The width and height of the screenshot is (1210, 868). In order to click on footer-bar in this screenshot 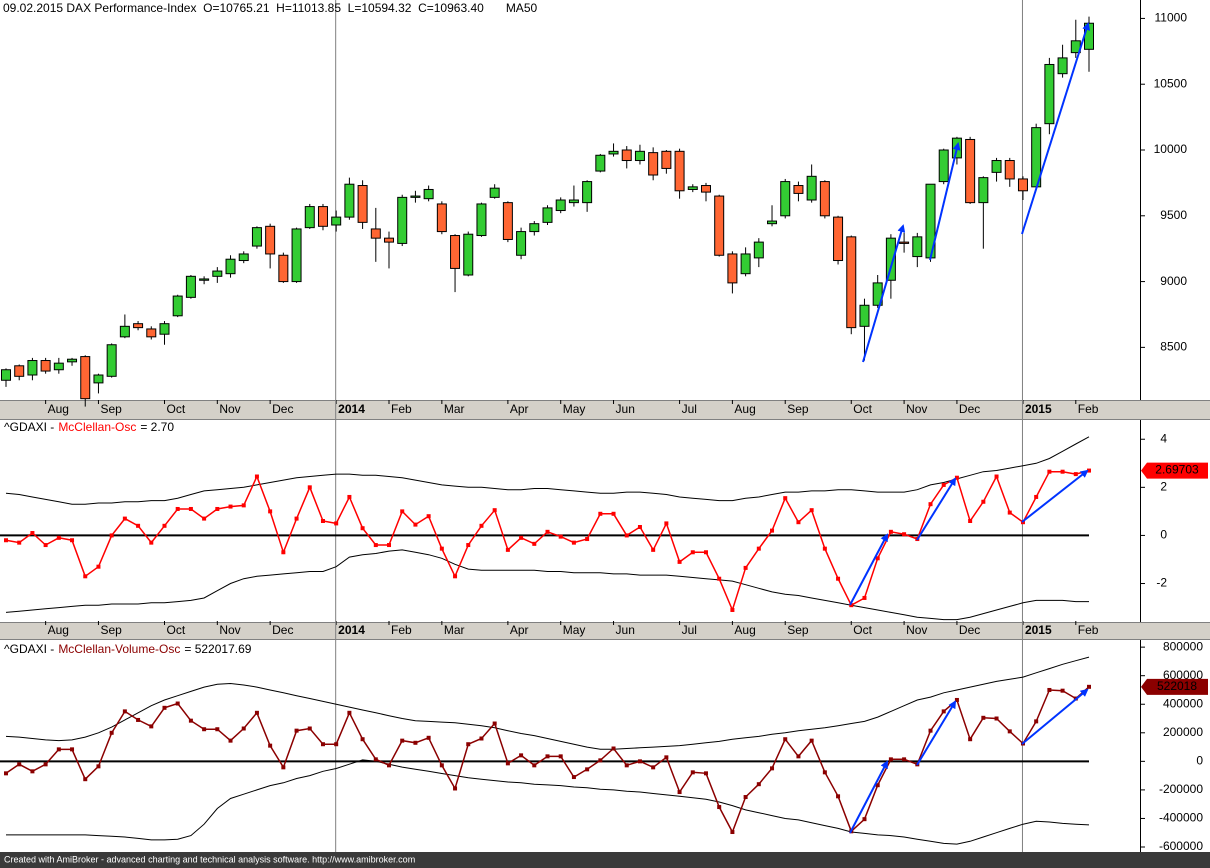, I will do `click(605, 860)`.